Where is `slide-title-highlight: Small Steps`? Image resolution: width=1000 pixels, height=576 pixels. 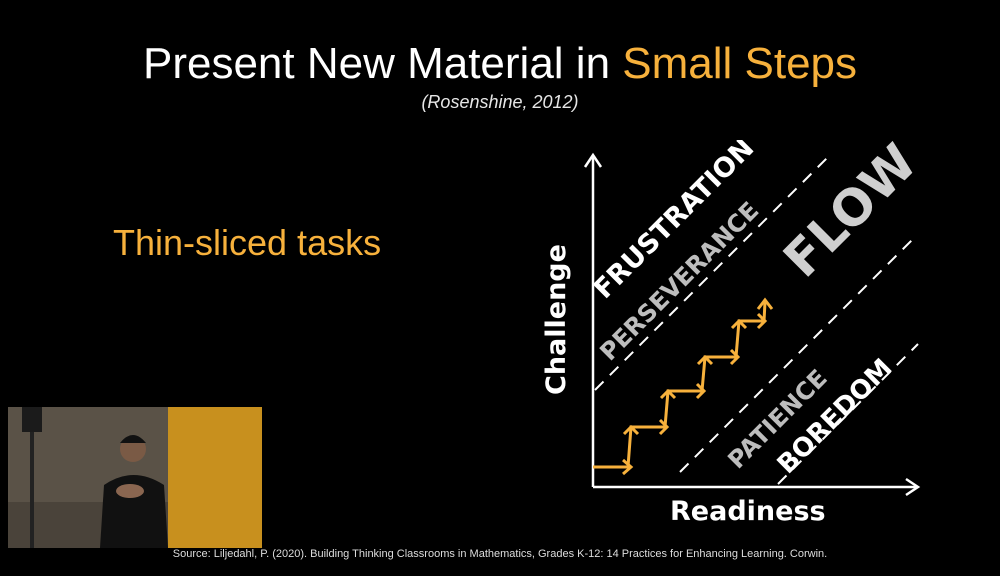
slide-title-highlight: Small Steps is located at coordinates (740, 63).